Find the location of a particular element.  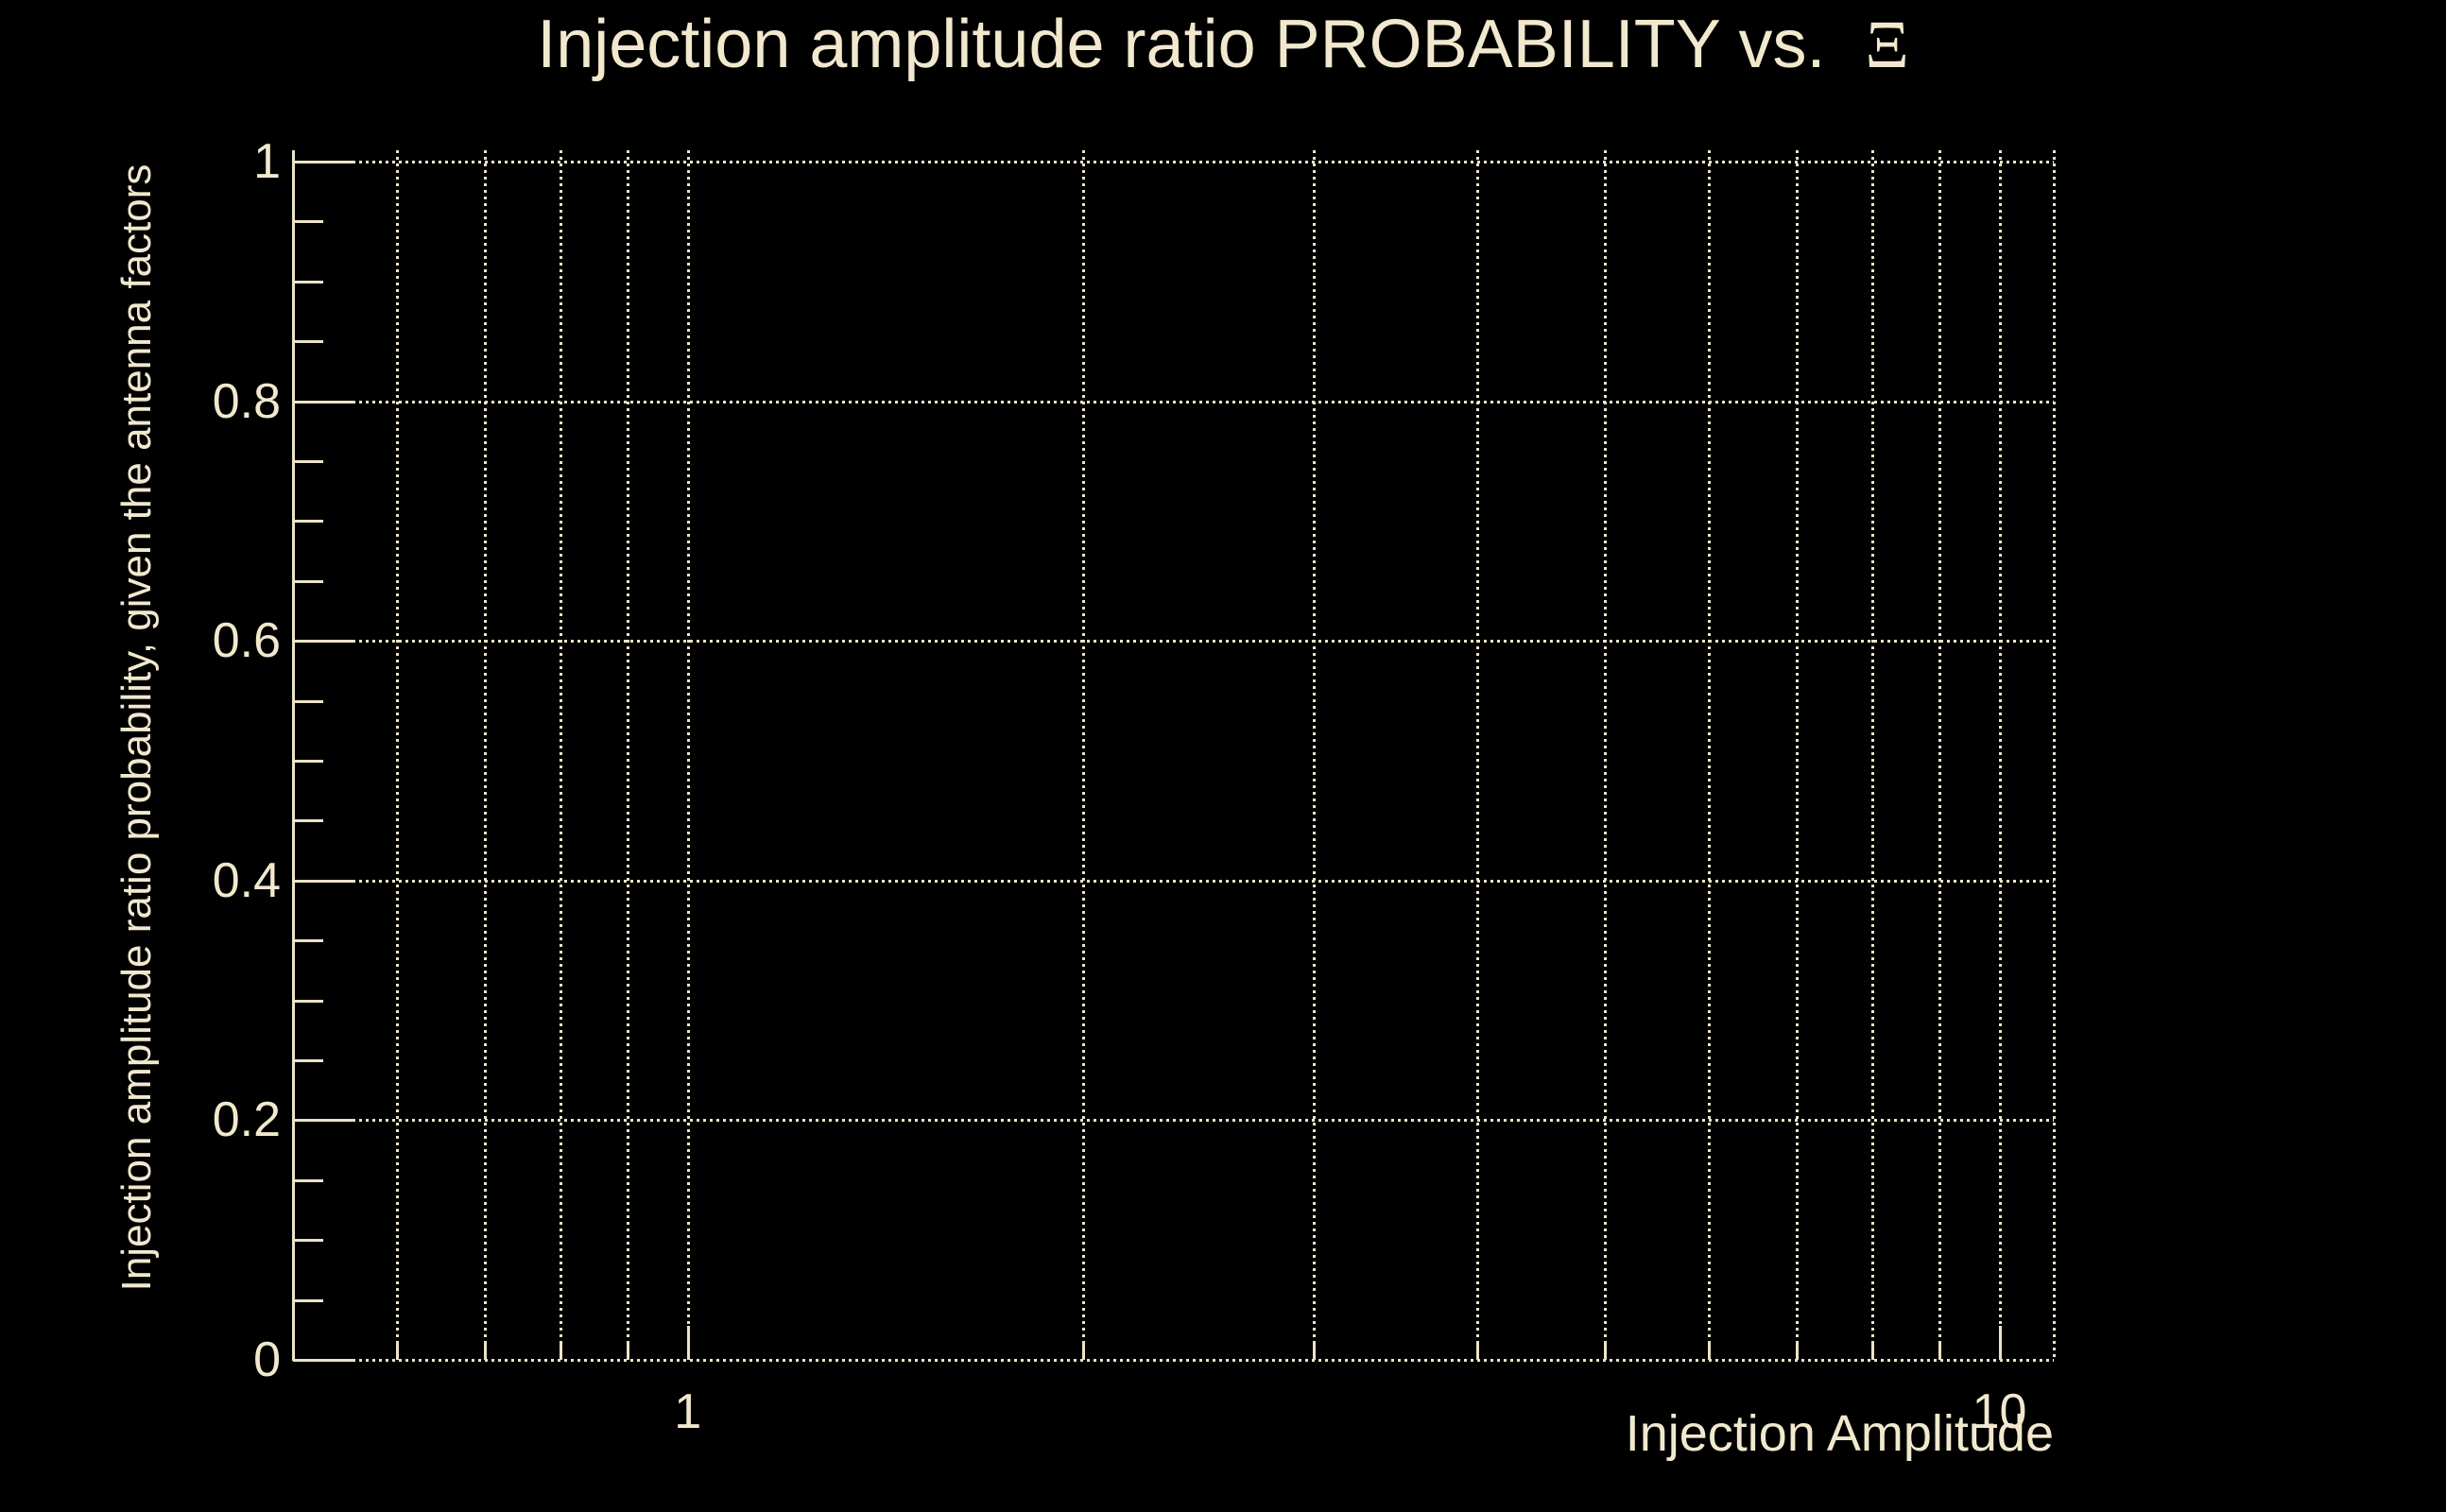

y-tick-label: 1 is located at coordinates (267, 161).